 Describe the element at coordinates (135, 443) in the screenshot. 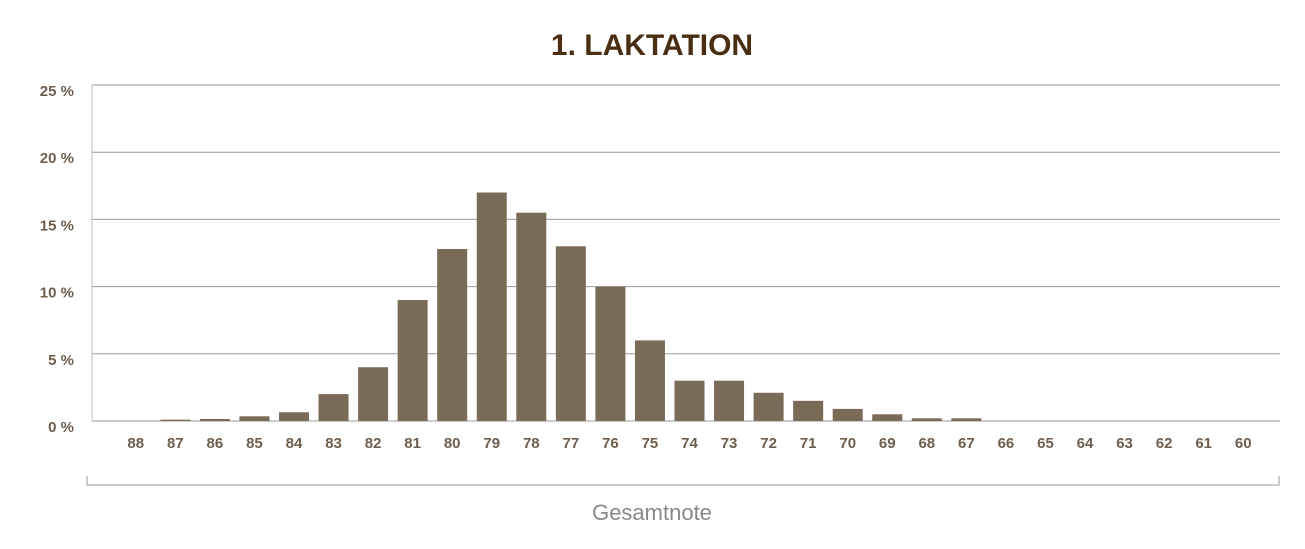

I see `x-tick-label: 88` at that location.